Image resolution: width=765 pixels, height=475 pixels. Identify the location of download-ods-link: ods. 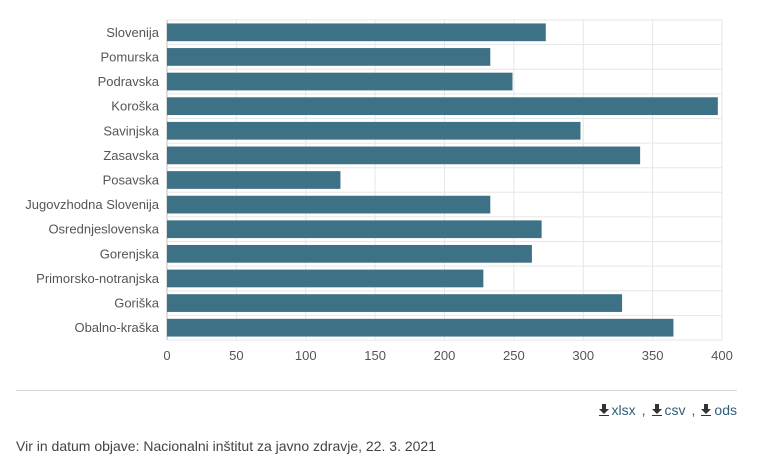
(719, 410).